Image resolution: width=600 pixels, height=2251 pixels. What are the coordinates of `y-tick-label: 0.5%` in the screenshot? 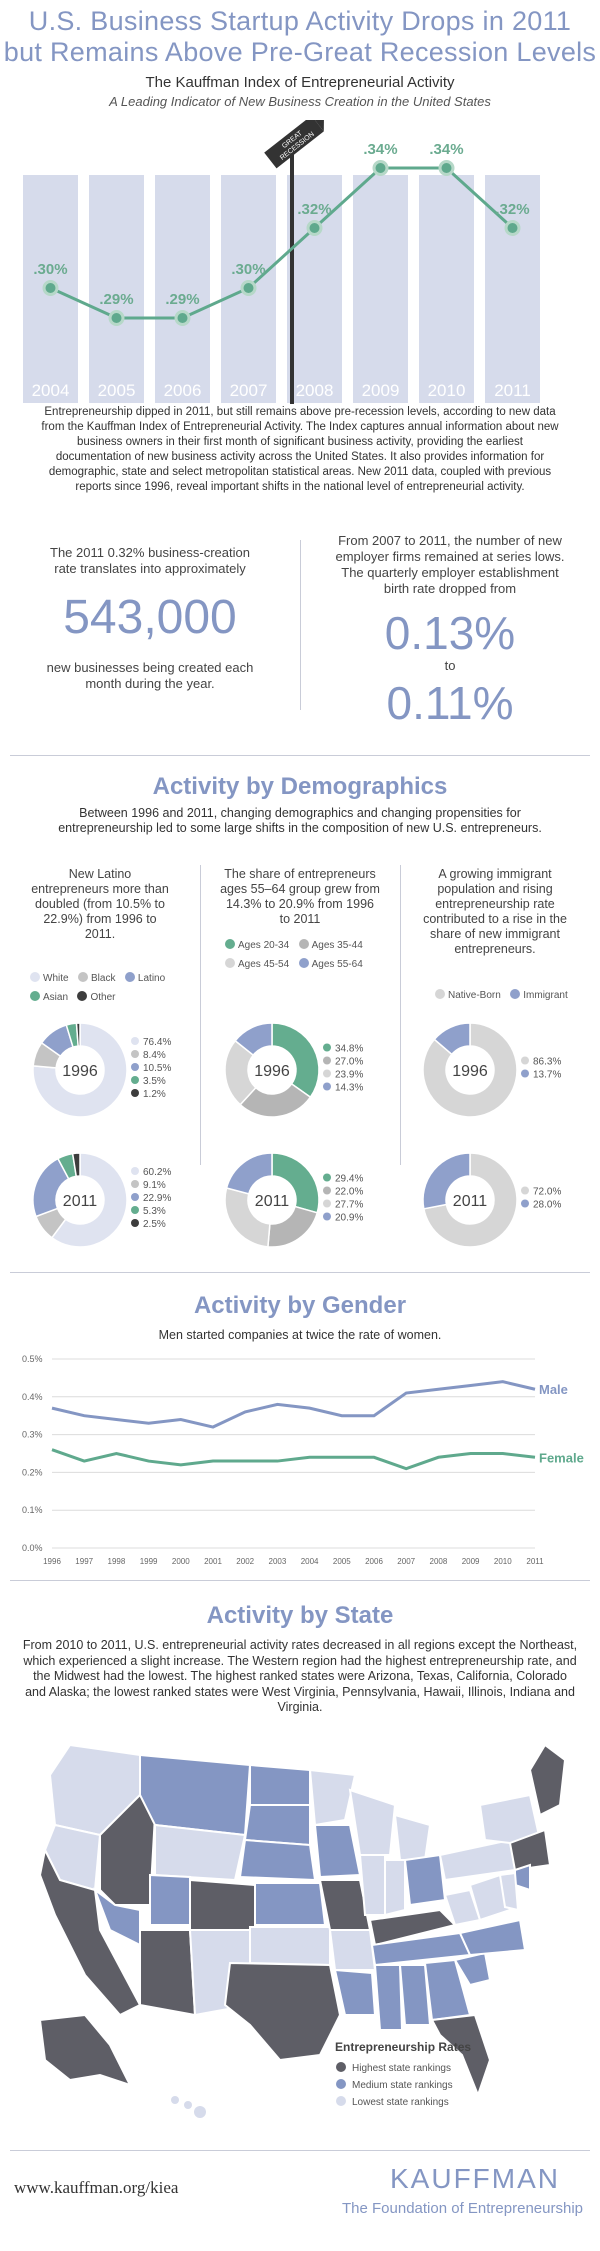 It's located at (32, 1359).